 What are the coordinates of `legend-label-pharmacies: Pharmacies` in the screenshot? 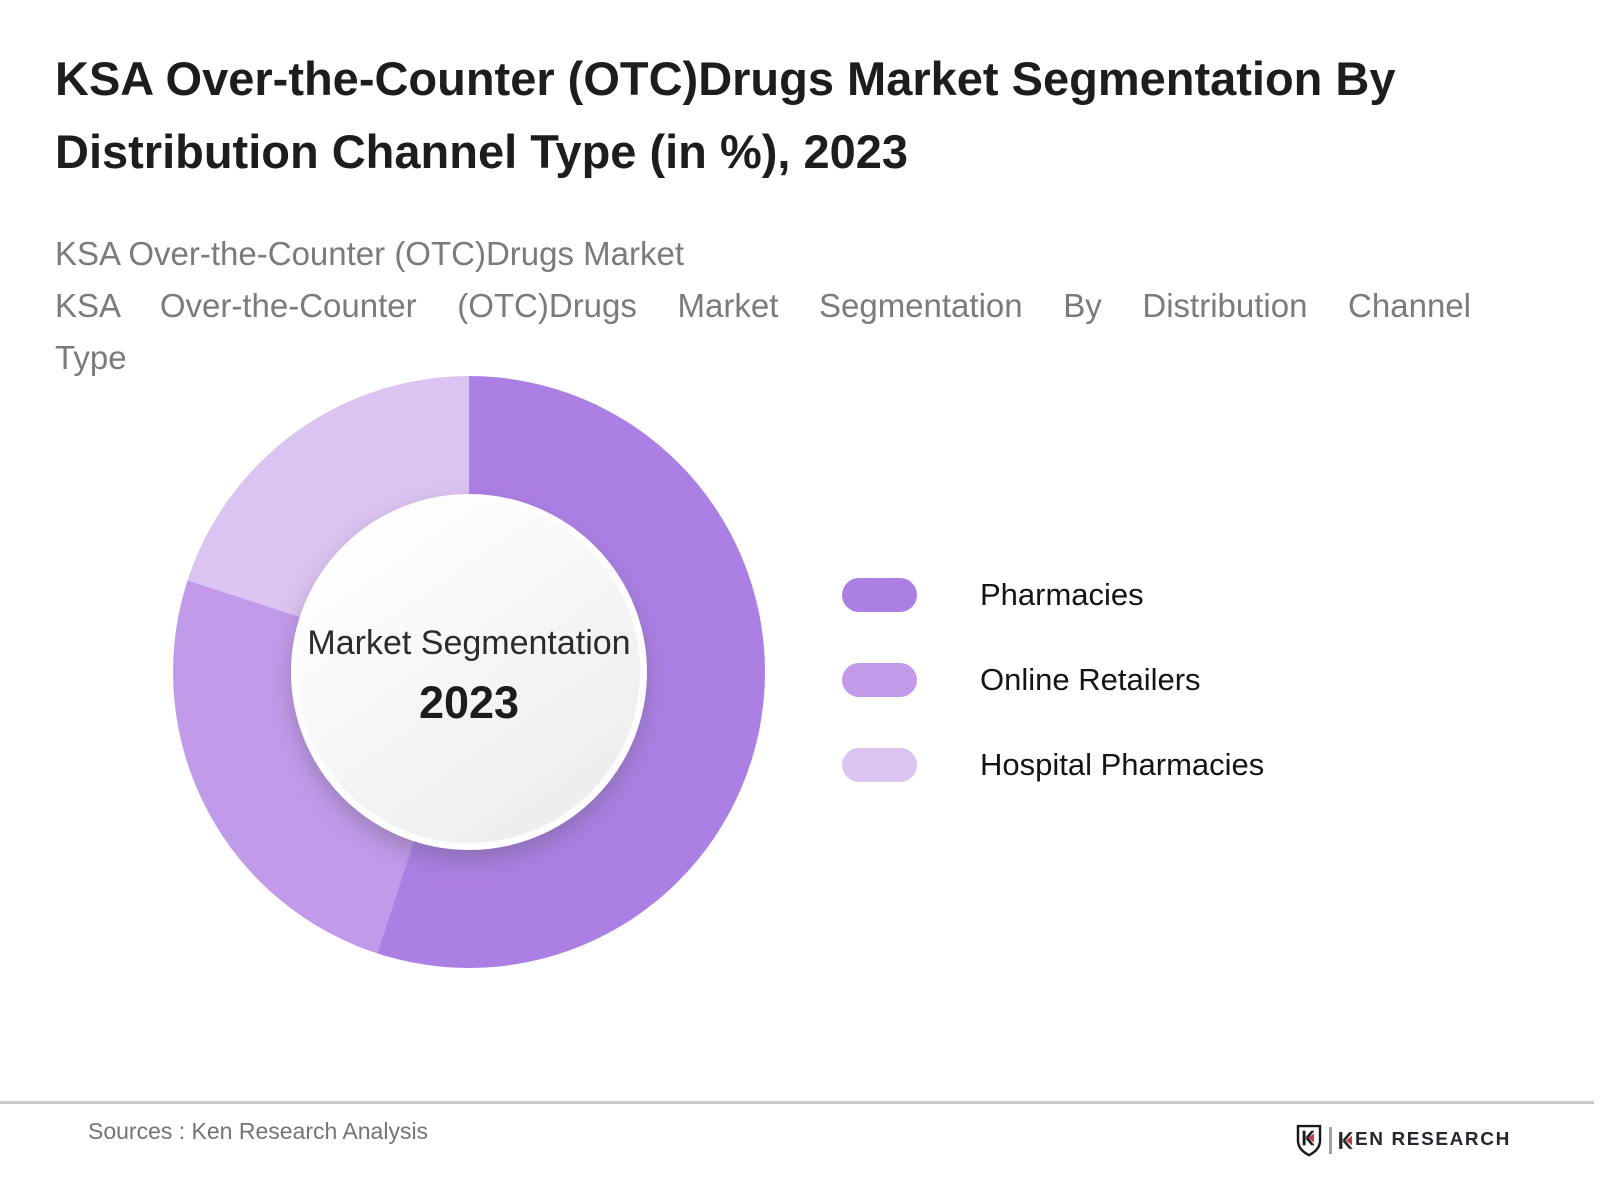 It's located at (1062, 594).